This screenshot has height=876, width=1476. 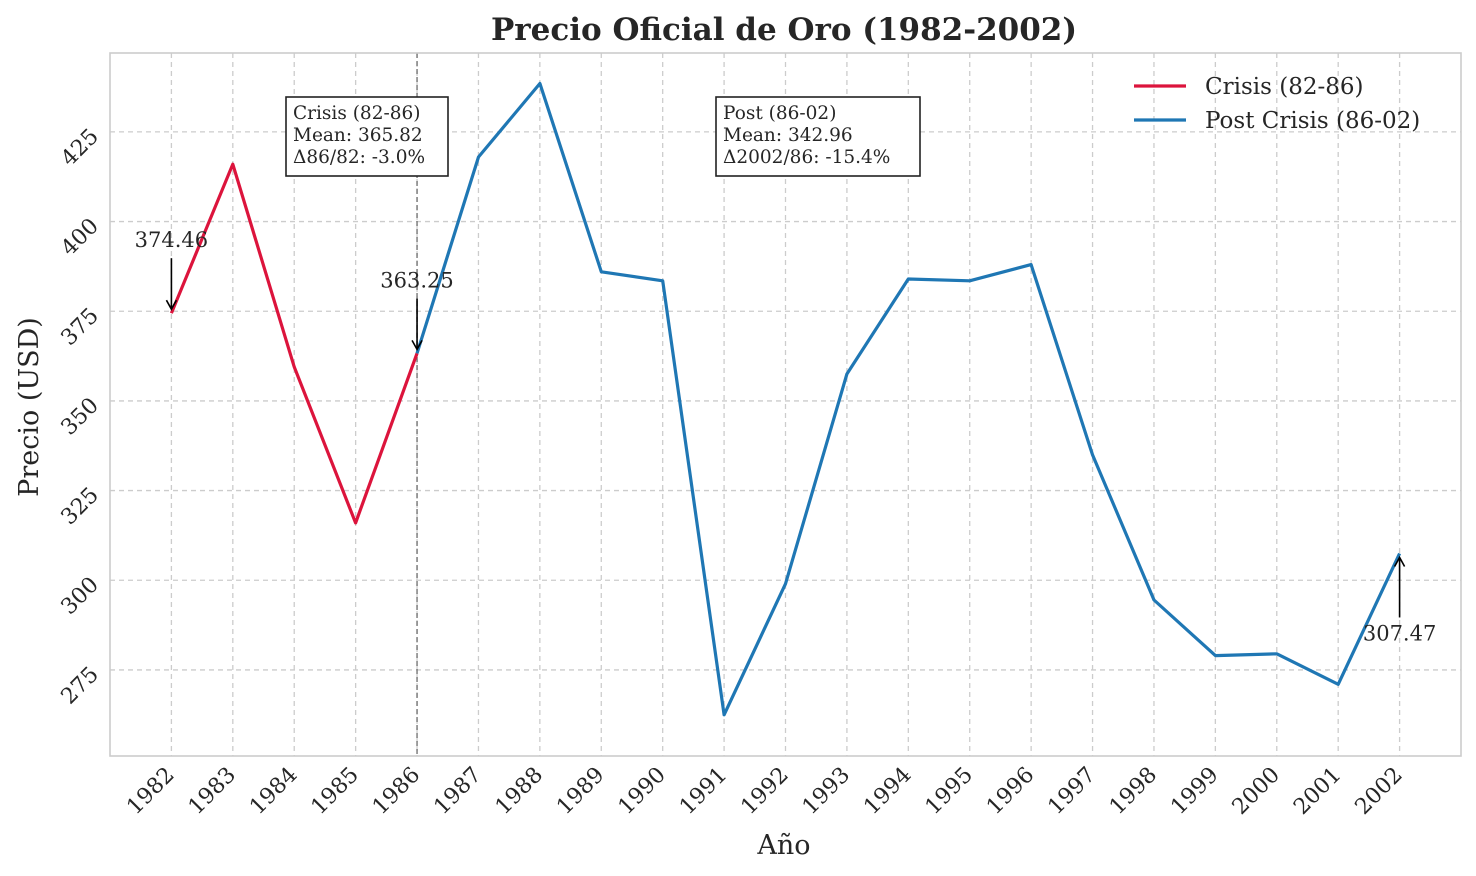 I want to click on legend-label: Post Crisis (86-02), so click(x=1312, y=121).